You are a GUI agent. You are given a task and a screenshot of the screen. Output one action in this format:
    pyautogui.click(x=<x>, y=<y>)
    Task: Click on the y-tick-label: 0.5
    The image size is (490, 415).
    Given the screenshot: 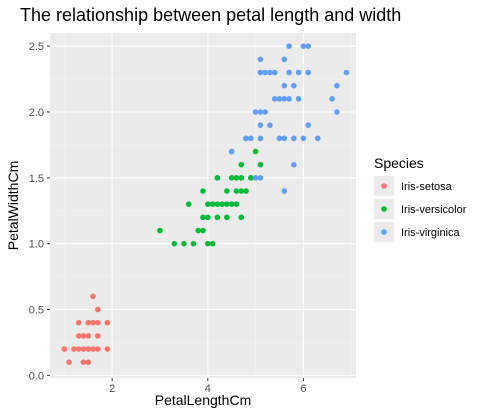 What is the action you would take?
    pyautogui.click(x=36, y=311)
    